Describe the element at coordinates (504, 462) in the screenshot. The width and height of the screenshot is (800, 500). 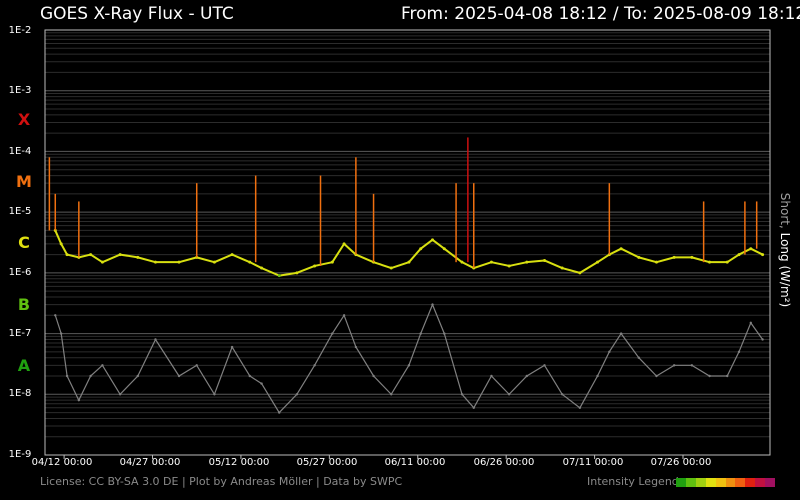
I see `x-tick-label: 06/26 00:00` at that location.